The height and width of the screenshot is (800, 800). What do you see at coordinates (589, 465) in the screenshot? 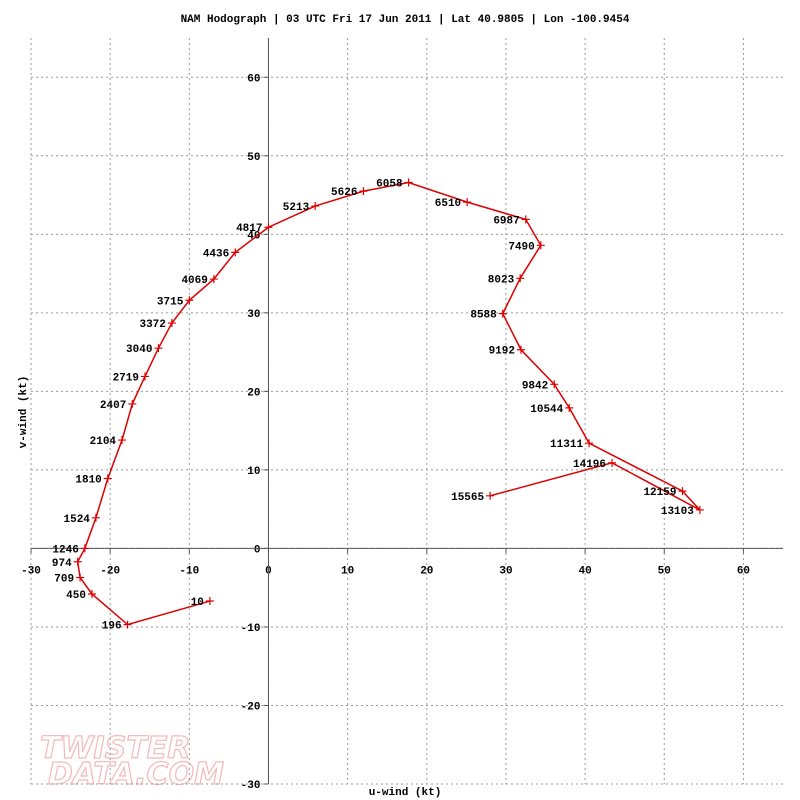
I see `height-label: 14196` at bounding box center [589, 465].